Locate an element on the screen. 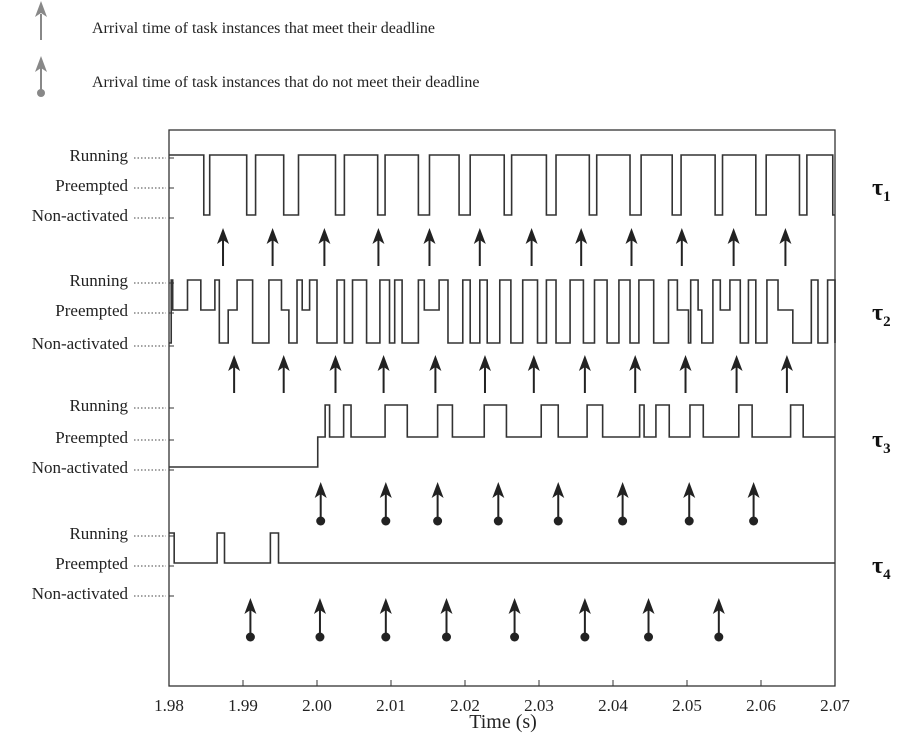 The width and height of the screenshot is (902, 737). x-tick-label: 2.03 is located at coordinates (539, 705).